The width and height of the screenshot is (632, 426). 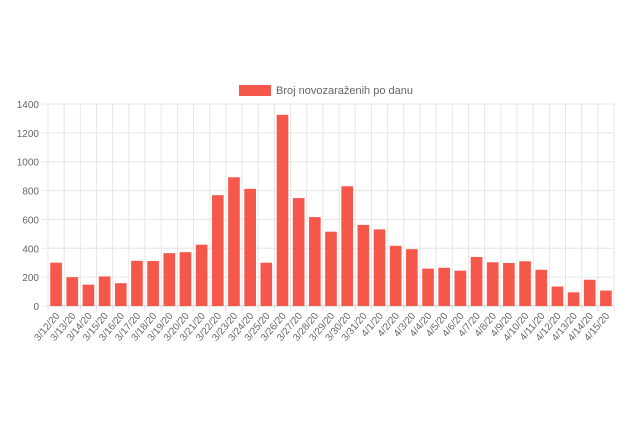 What do you see at coordinates (28, 105) in the screenshot?
I see `y-tick-label: 1400` at bounding box center [28, 105].